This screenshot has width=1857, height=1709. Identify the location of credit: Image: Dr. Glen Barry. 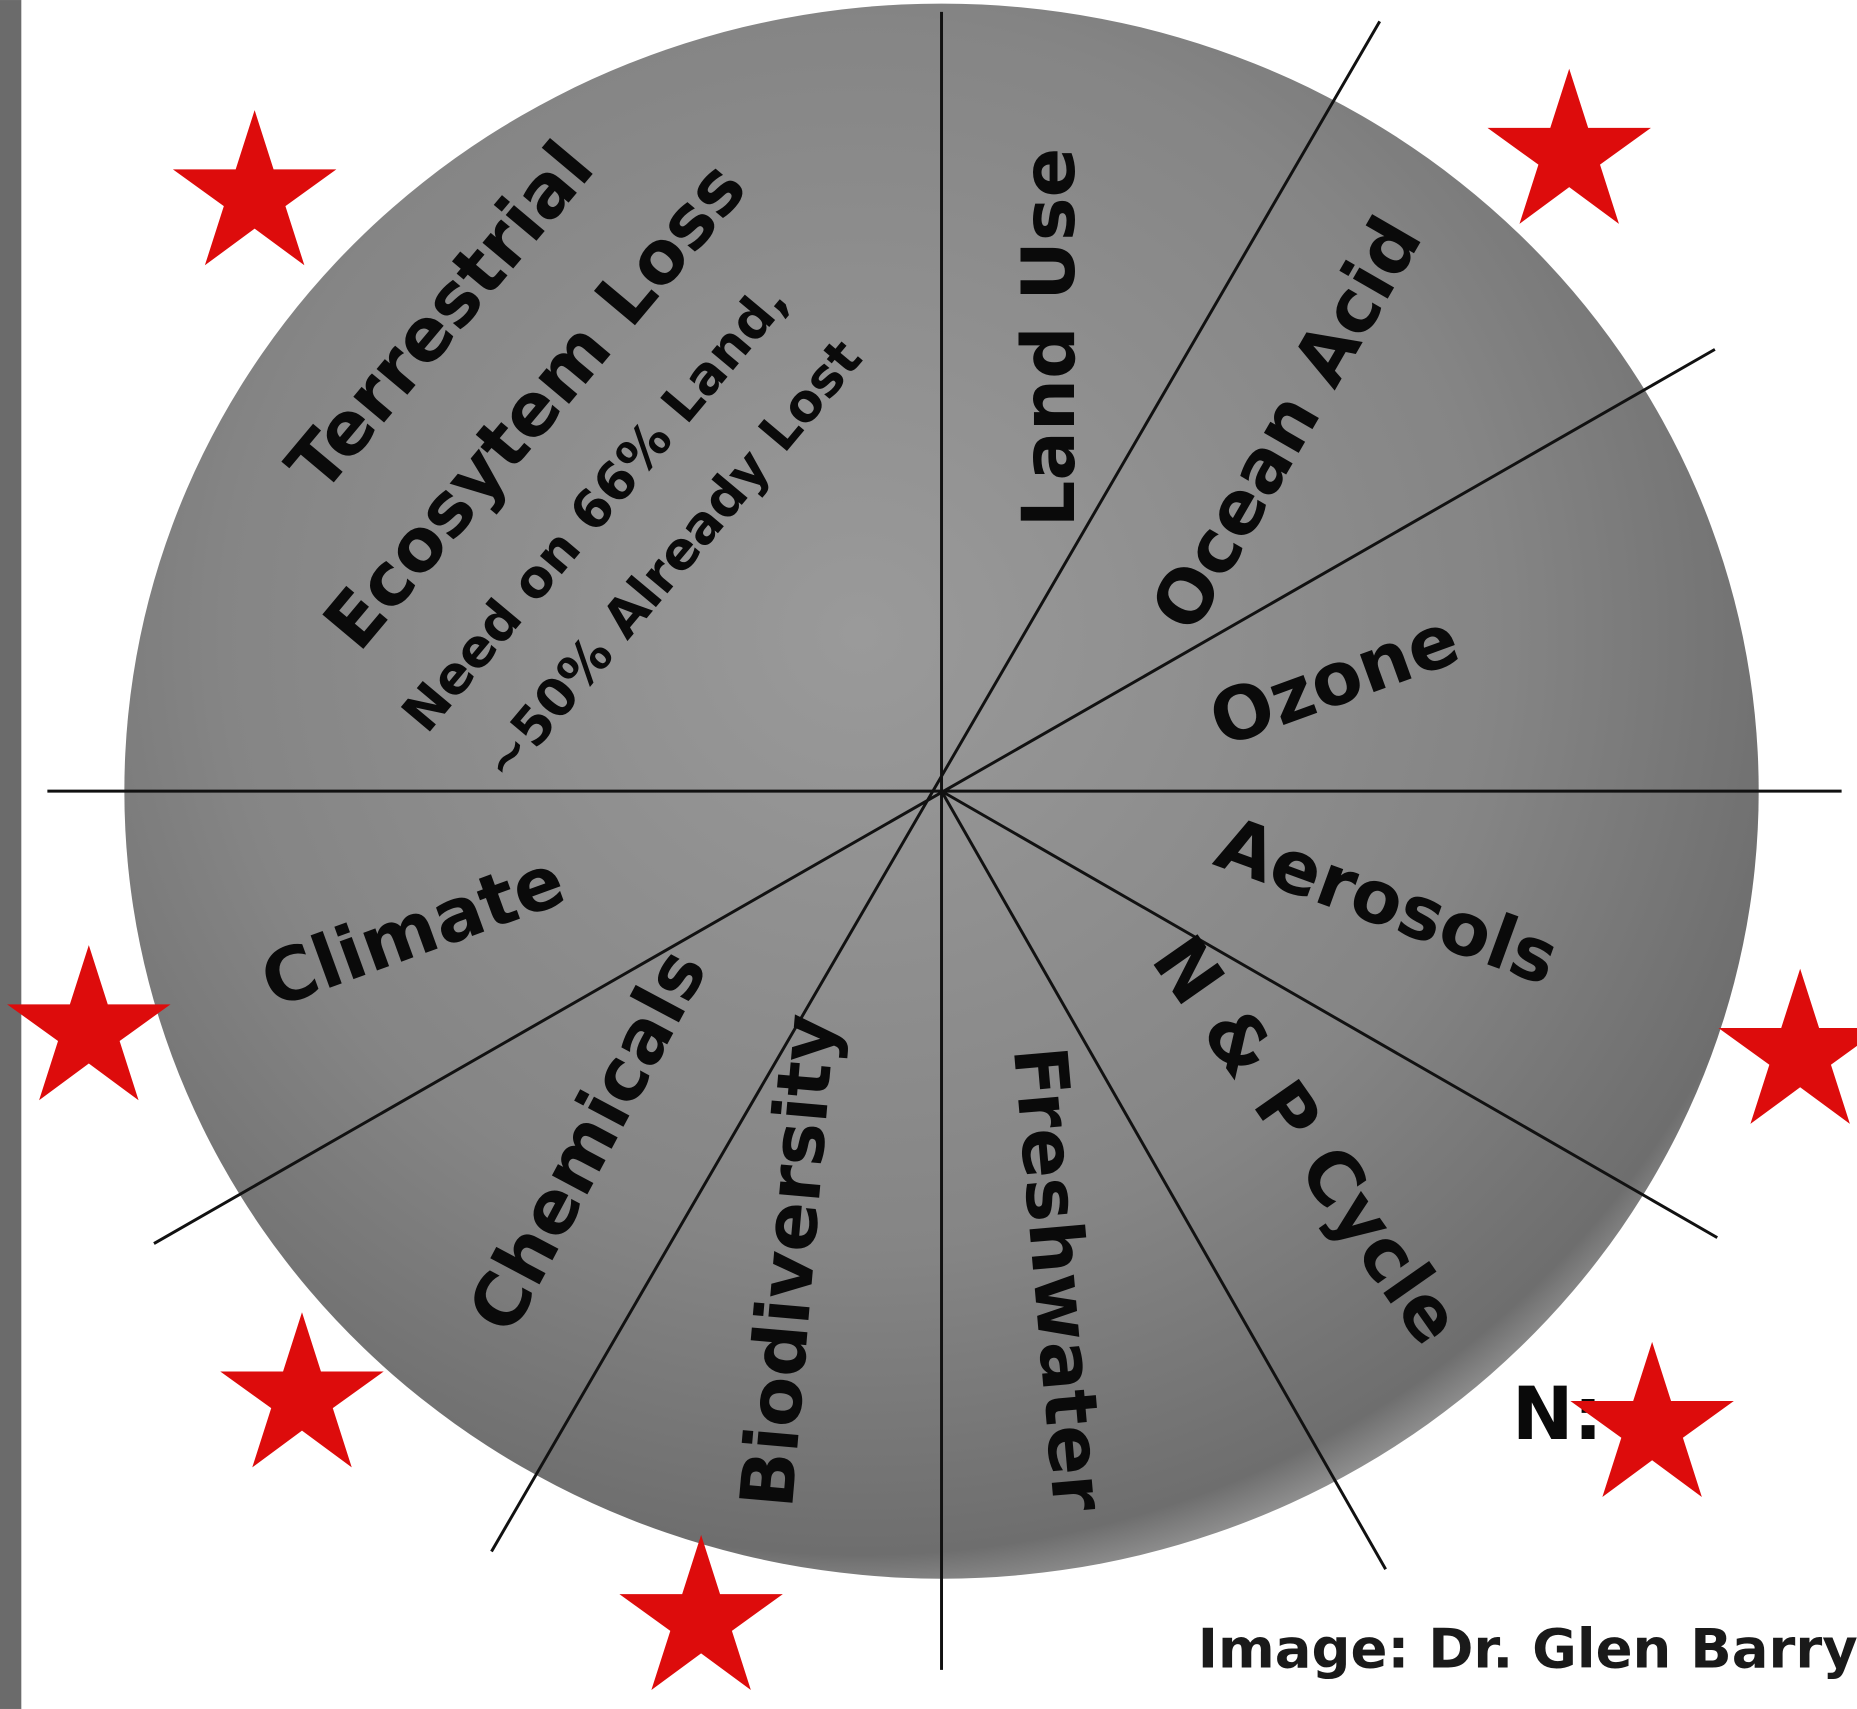
(1527, 1648).